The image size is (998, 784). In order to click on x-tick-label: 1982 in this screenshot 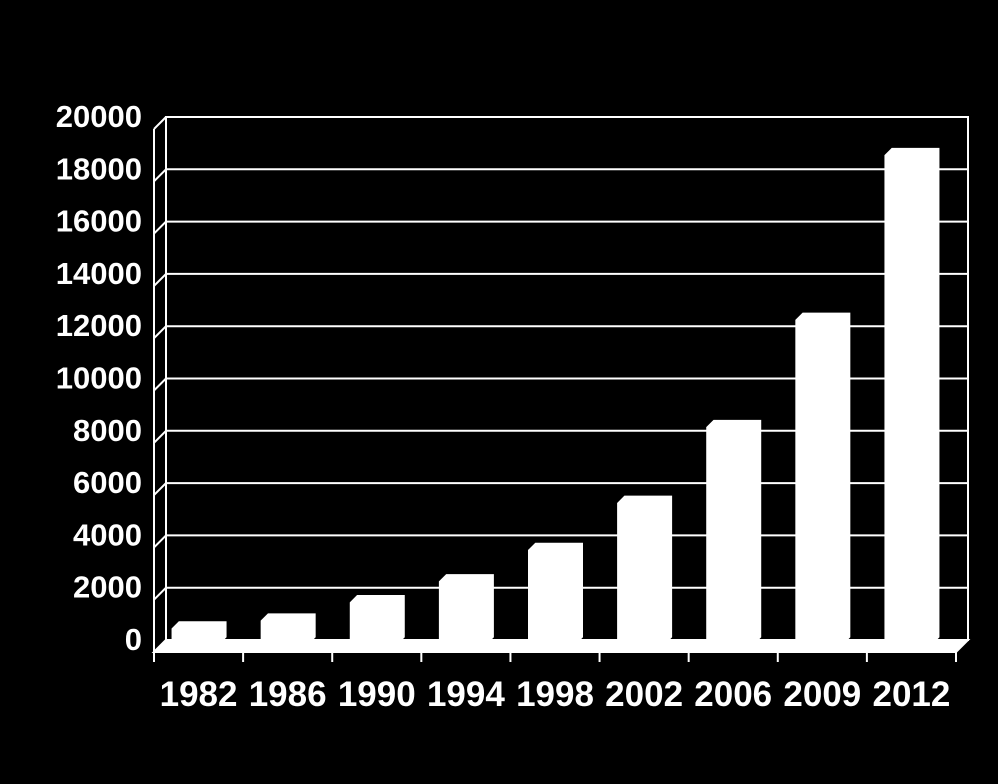, I will do `click(199, 694)`.